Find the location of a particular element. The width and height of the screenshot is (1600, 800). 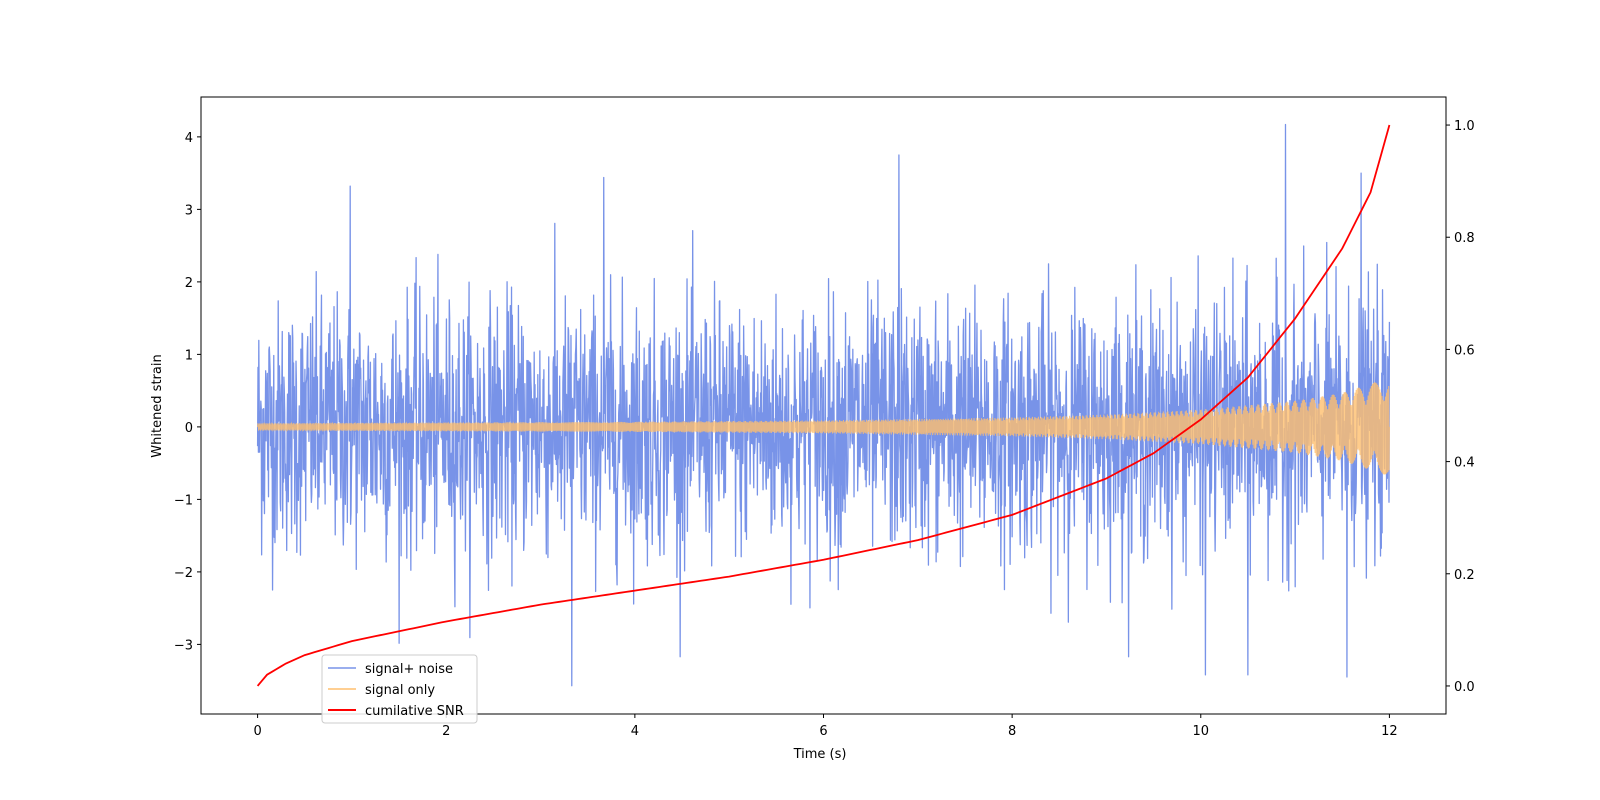

legend-box is located at coordinates (399, 689).